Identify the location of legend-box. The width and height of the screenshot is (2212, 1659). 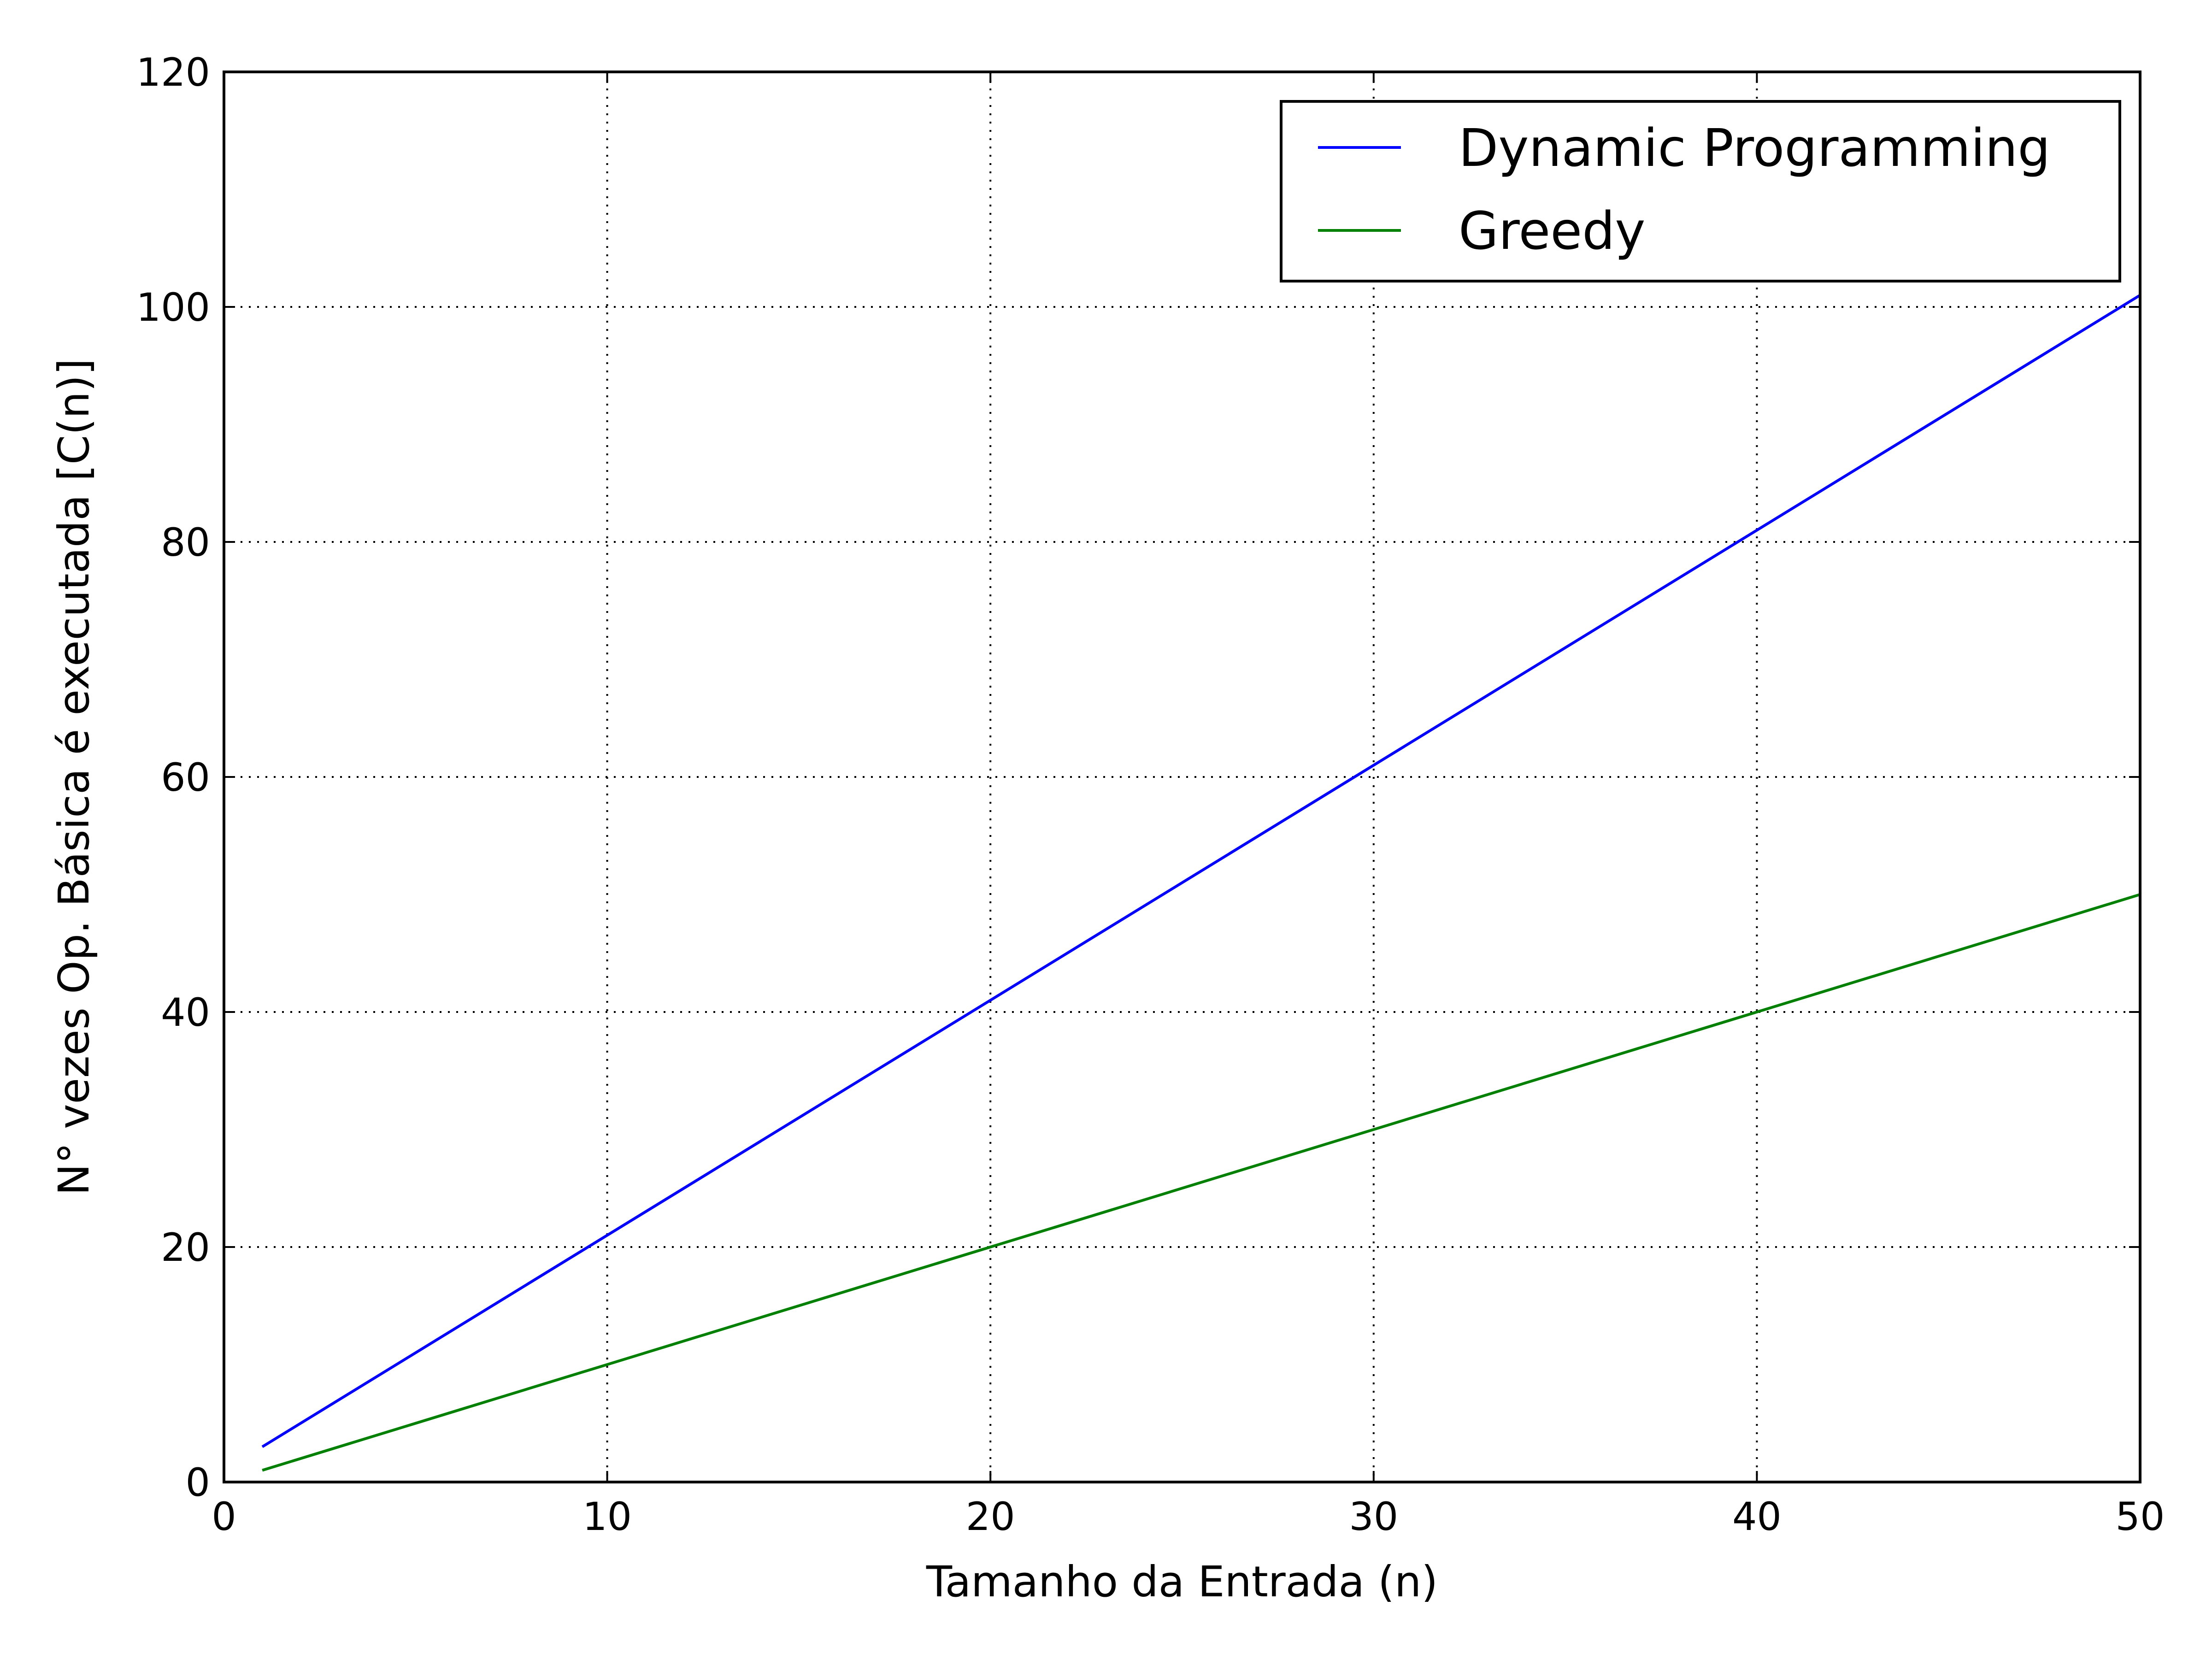
(1700, 191).